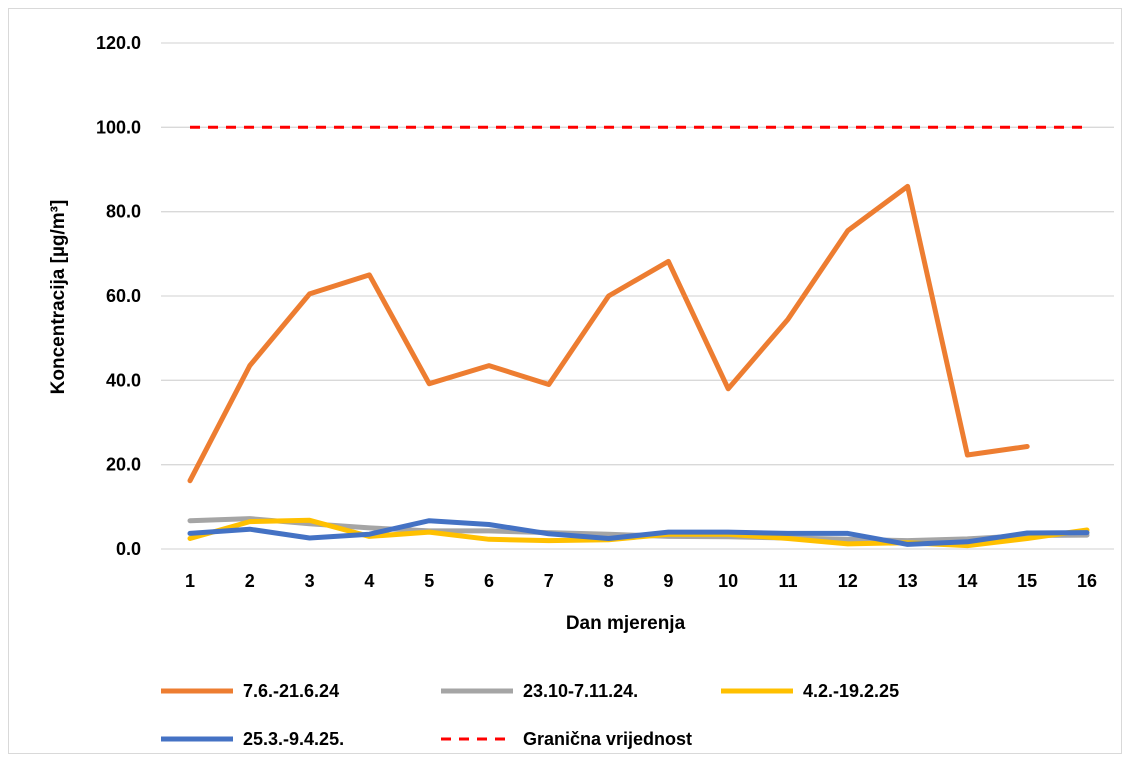 This screenshot has height=762, width=1131. What do you see at coordinates (128, 549) in the screenshot?
I see `y-tick-label: 0.0` at bounding box center [128, 549].